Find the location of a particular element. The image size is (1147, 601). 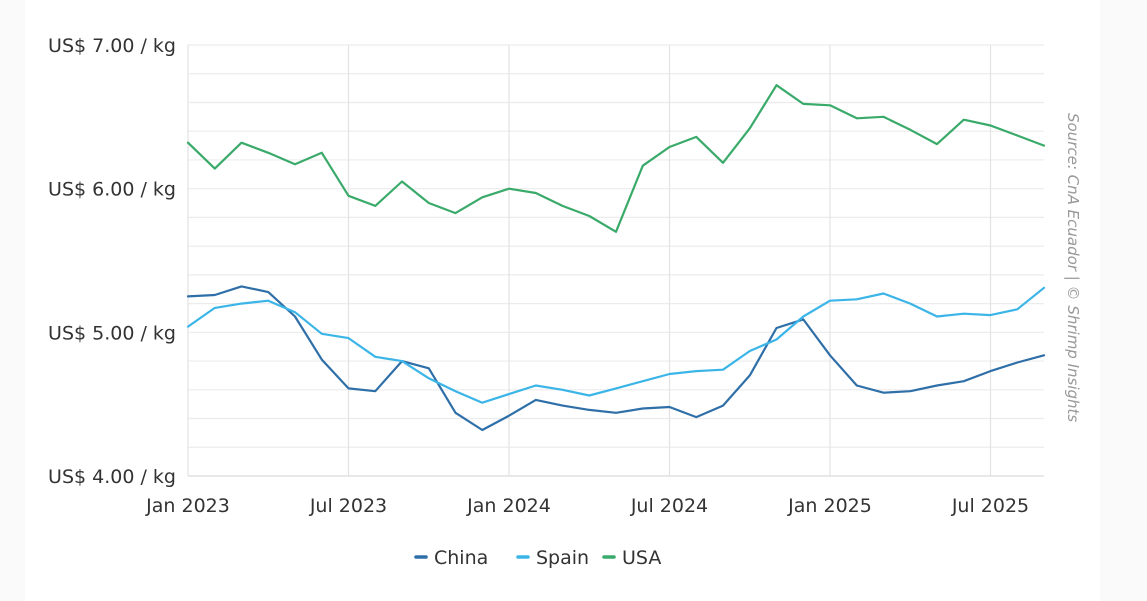

legend-item-spain: Spain is located at coordinates (552, 558).